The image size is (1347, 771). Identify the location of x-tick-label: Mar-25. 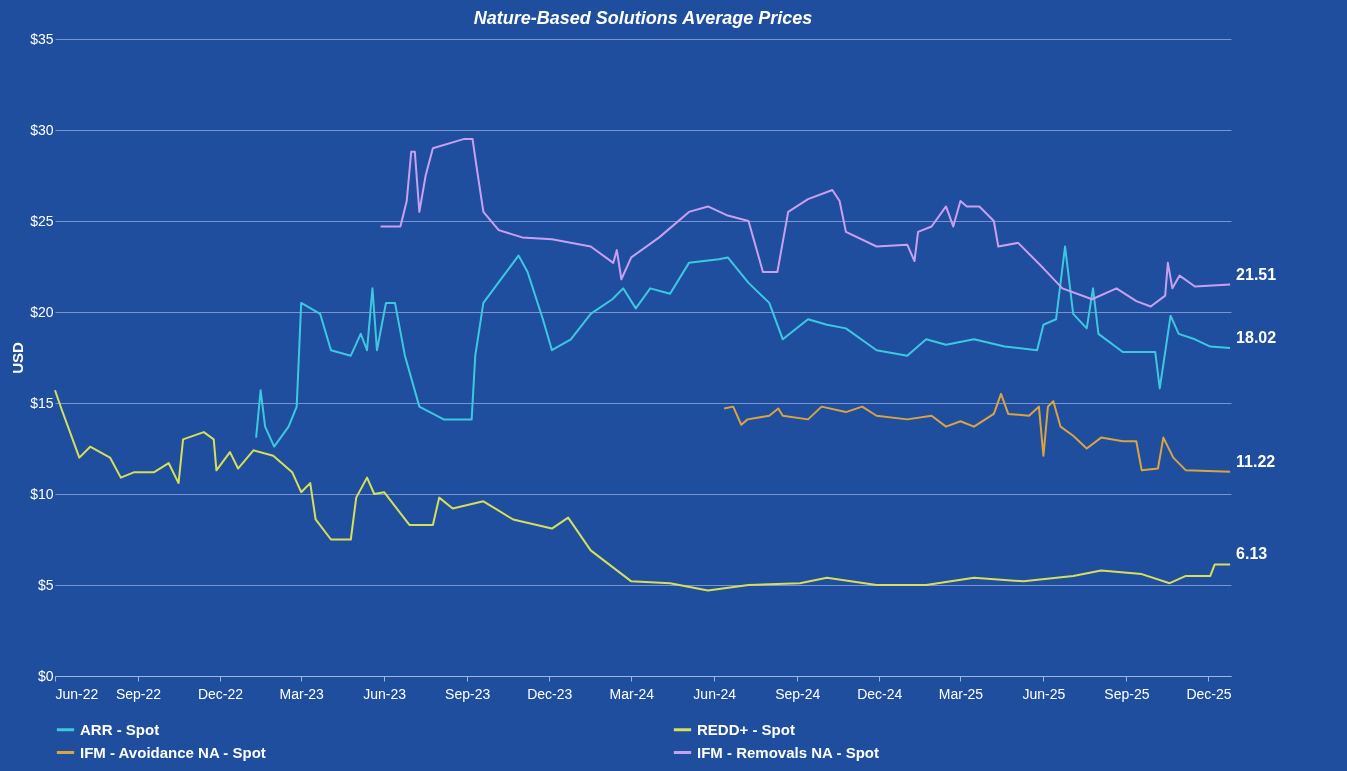
(961, 693).